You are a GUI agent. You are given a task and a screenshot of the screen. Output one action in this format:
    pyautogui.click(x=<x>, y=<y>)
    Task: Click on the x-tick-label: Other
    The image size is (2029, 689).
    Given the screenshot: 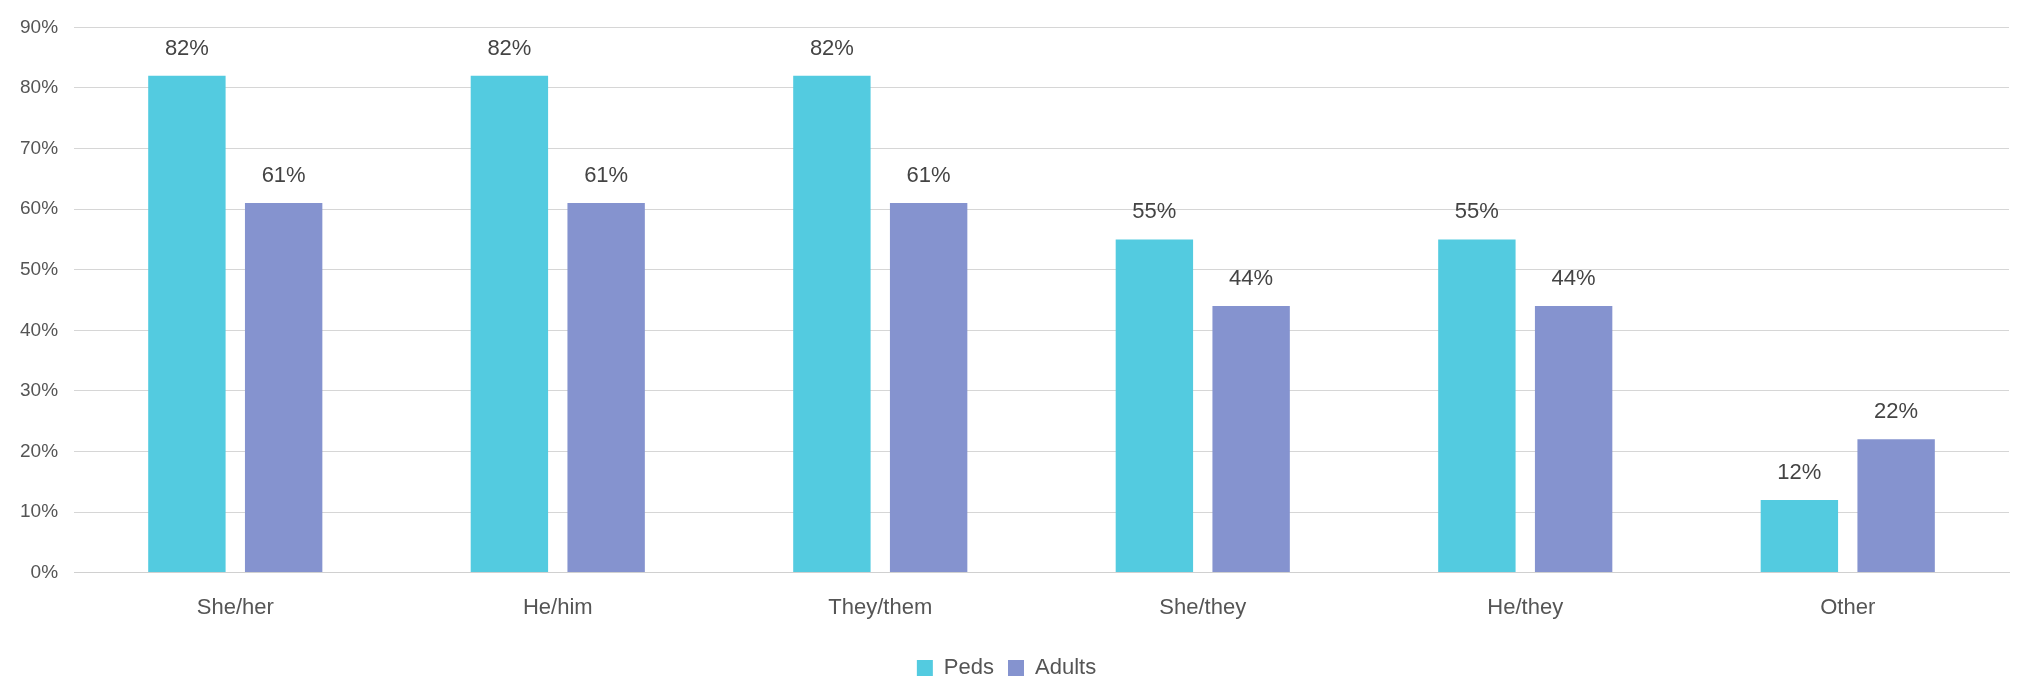 What is the action you would take?
    pyautogui.click(x=1848, y=606)
    